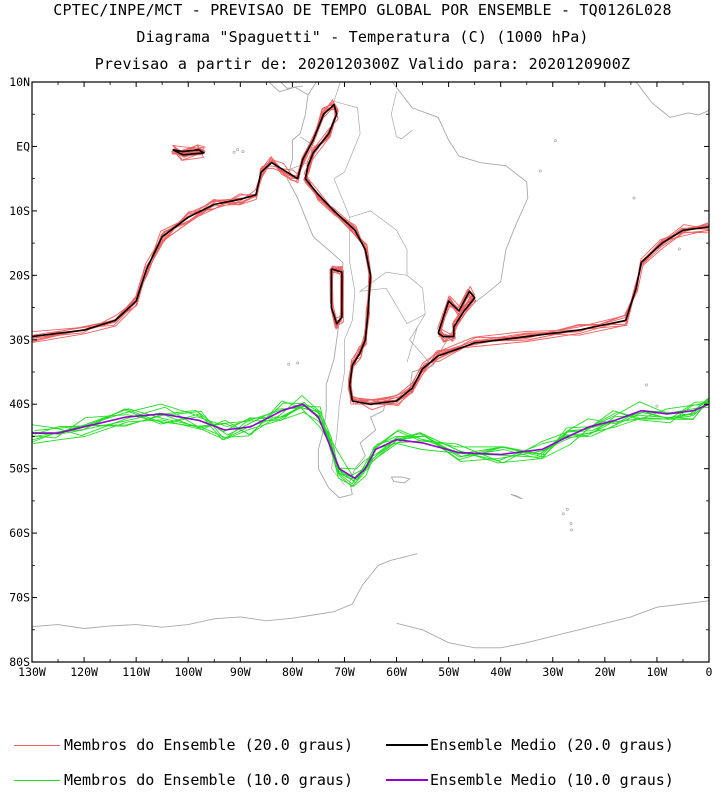 This screenshot has width=725, height=792. Describe the element at coordinates (19, 662) in the screenshot. I see `y-tick-label-9: 80S` at that location.